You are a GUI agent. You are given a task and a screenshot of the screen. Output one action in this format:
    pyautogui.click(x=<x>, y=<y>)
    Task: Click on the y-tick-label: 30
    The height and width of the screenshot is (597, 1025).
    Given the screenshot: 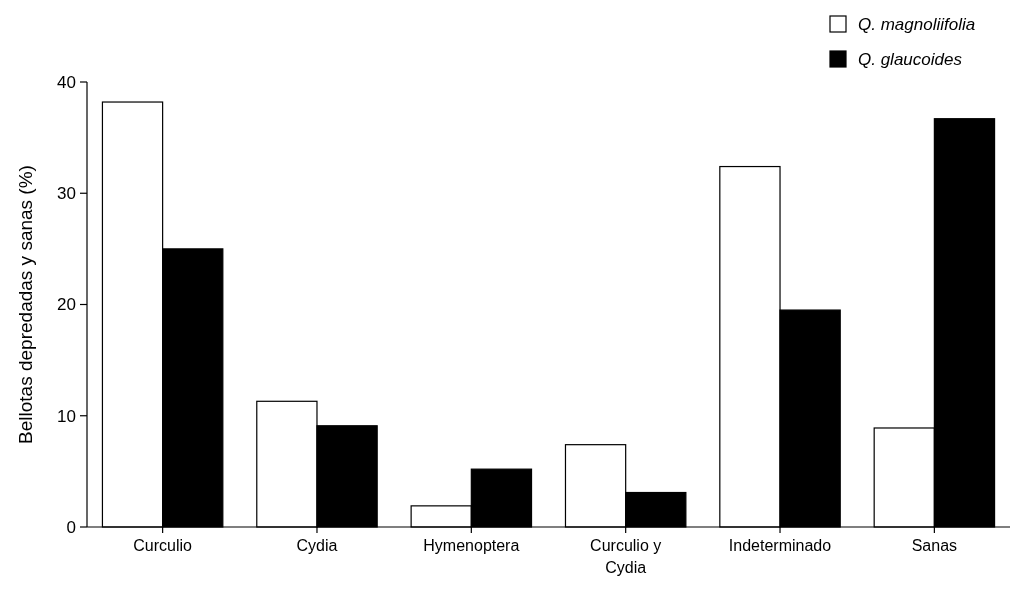 What is the action you would take?
    pyautogui.click(x=66, y=194)
    